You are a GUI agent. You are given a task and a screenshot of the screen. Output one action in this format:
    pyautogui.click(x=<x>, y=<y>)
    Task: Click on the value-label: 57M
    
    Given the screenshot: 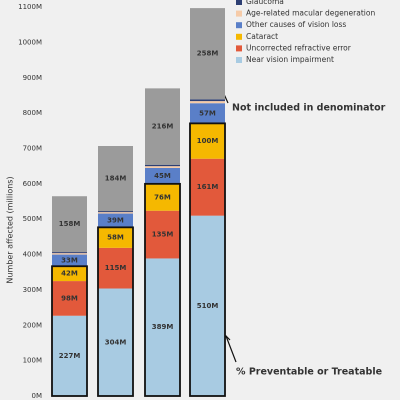 What is the action you would take?
    pyautogui.click(x=207, y=113)
    